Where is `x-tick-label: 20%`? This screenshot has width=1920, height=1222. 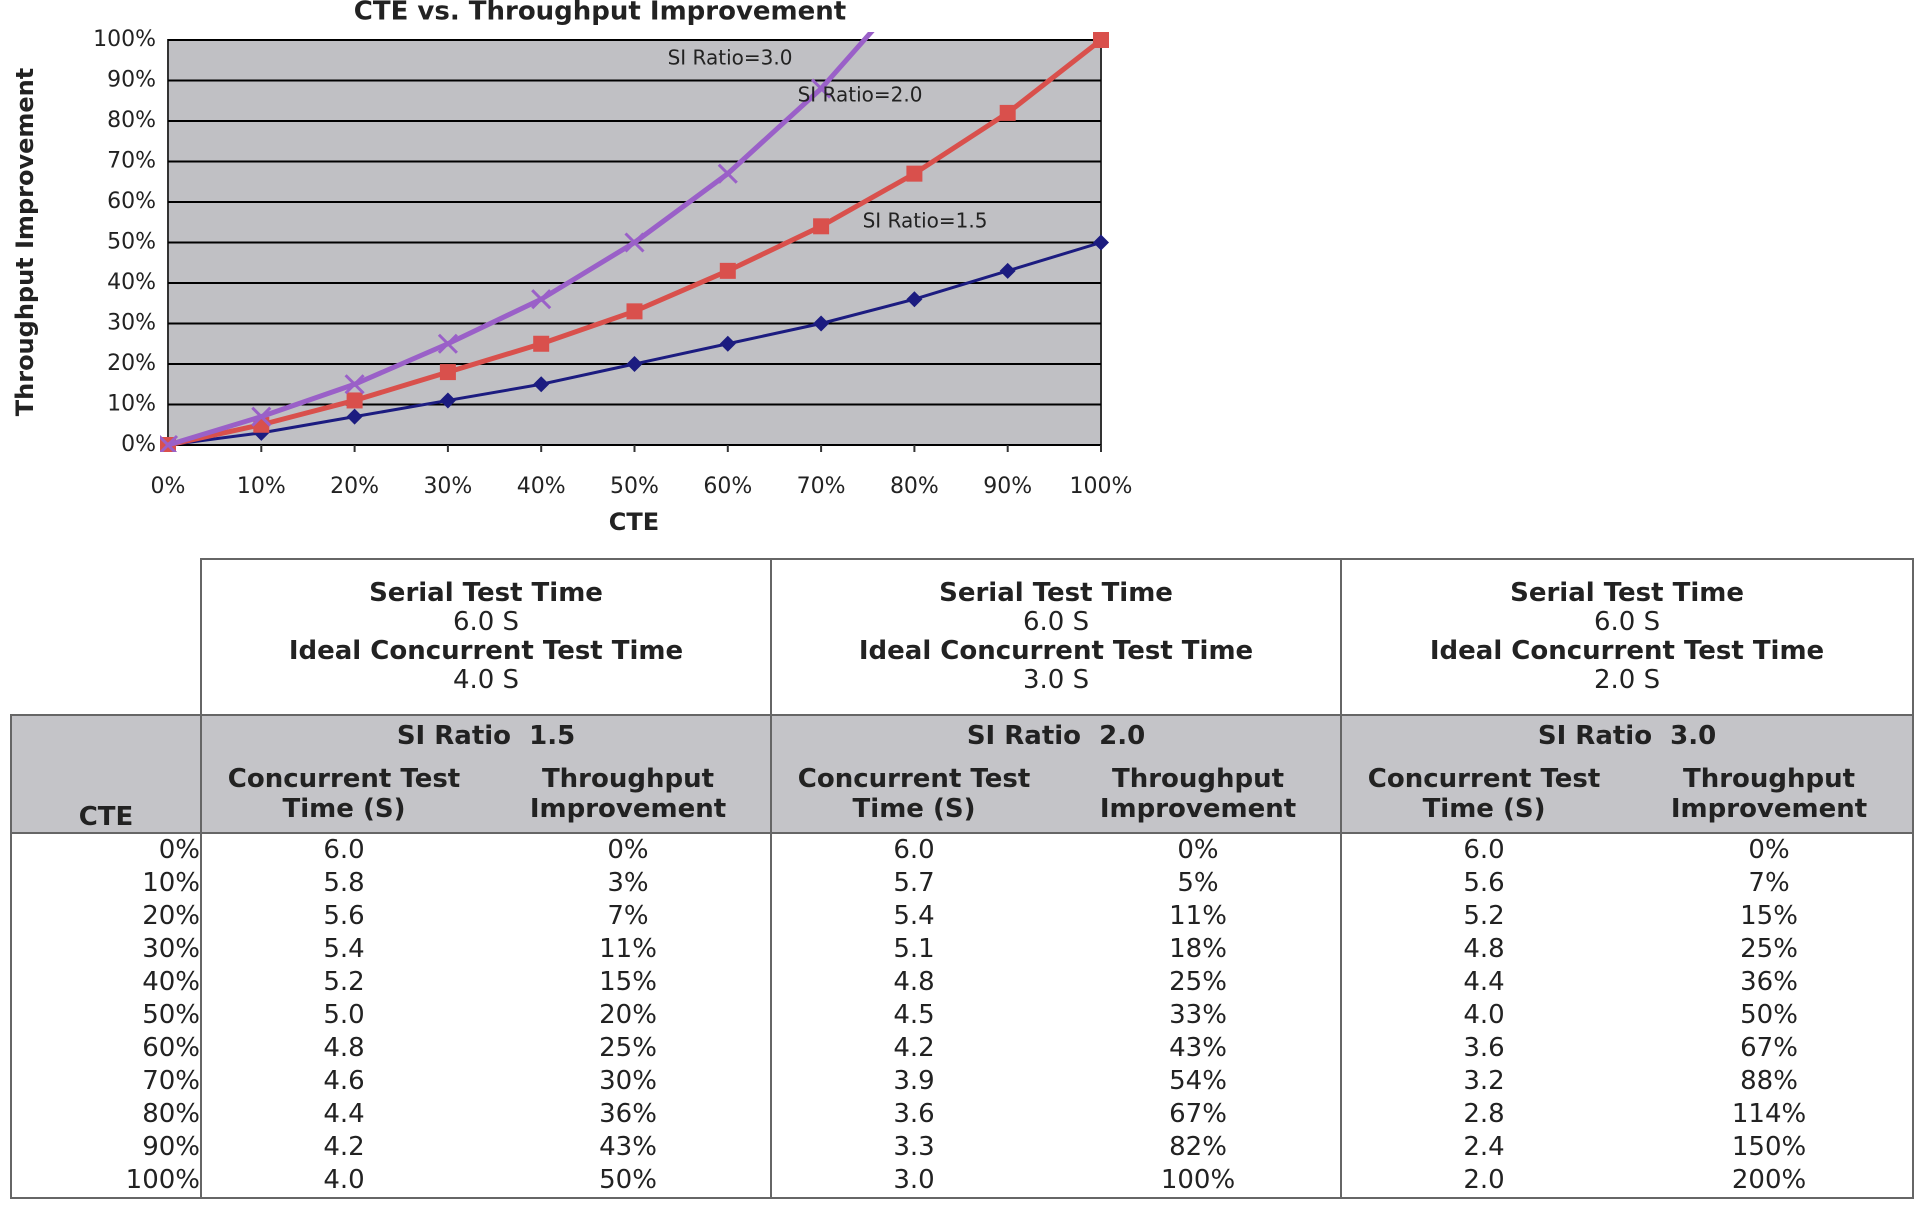
x-tick-label: 20% is located at coordinates (354, 486).